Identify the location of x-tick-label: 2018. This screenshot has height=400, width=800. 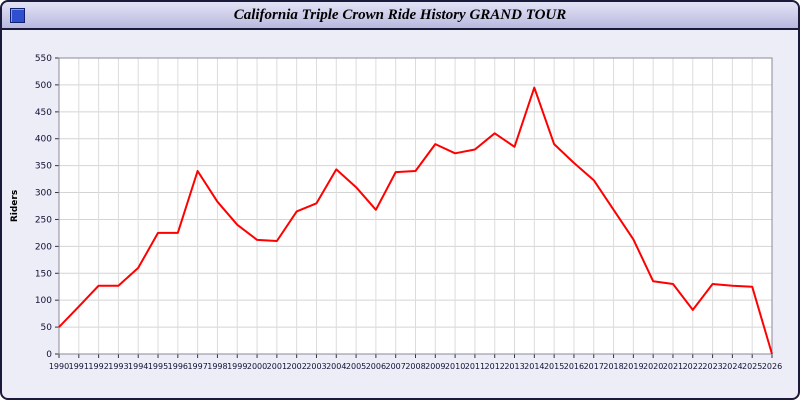
(613, 366).